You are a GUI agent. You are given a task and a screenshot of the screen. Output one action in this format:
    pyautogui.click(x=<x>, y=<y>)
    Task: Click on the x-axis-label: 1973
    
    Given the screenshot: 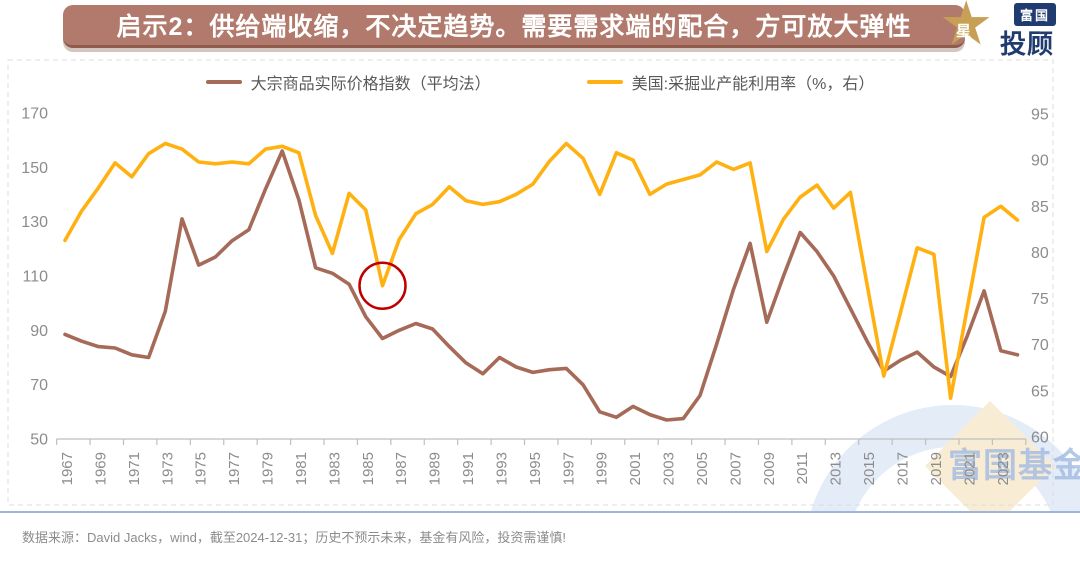 What is the action you would take?
    pyautogui.click(x=167, y=468)
    